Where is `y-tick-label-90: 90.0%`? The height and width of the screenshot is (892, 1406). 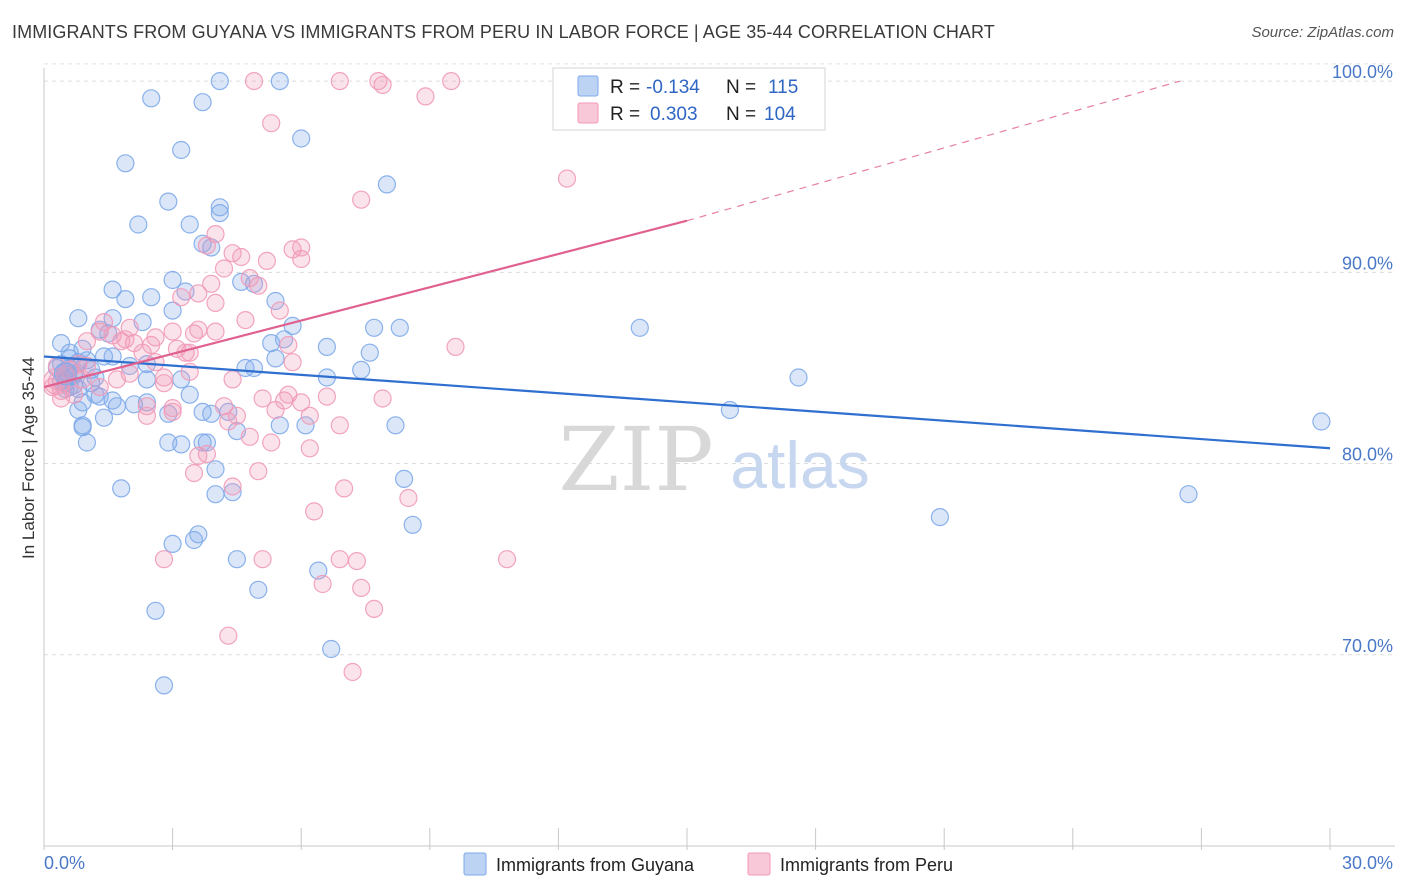 y-tick-label-90: 90.0% is located at coordinates (1367, 263).